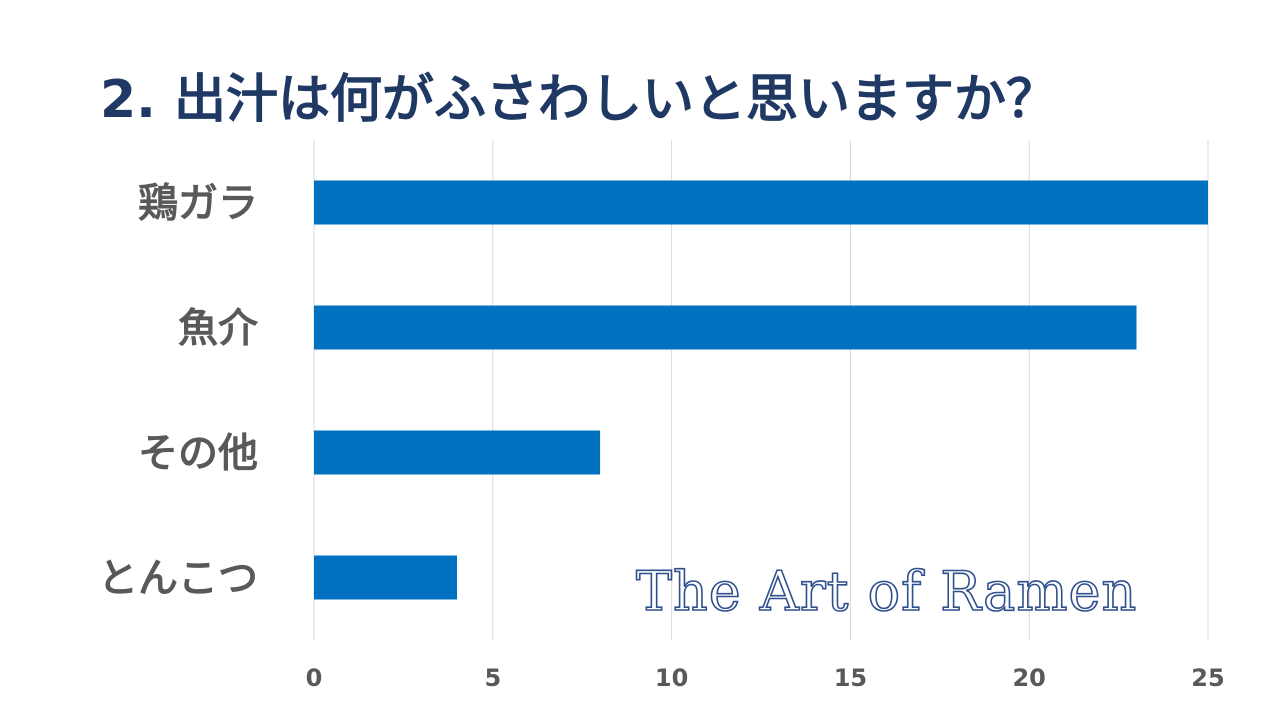 This screenshot has height=720, width=1280. What do you see at coordinates (850, 678) in the screenshot?
I see `x-tick-label-3: 15` at bounding box center [850, 678].